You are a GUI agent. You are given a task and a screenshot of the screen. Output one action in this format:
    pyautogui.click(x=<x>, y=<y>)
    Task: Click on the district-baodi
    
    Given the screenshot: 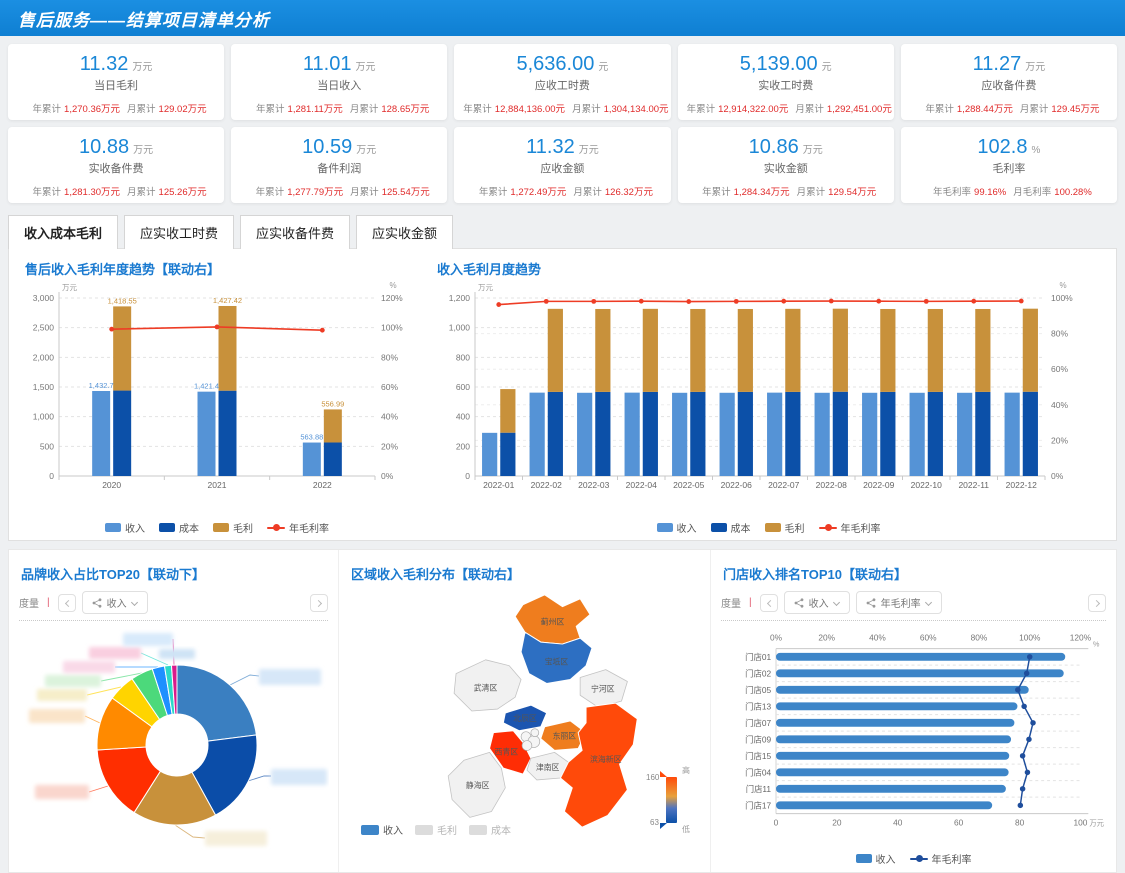 What is the action you would take?
    pyautogui.click(x=556, y=657)
    